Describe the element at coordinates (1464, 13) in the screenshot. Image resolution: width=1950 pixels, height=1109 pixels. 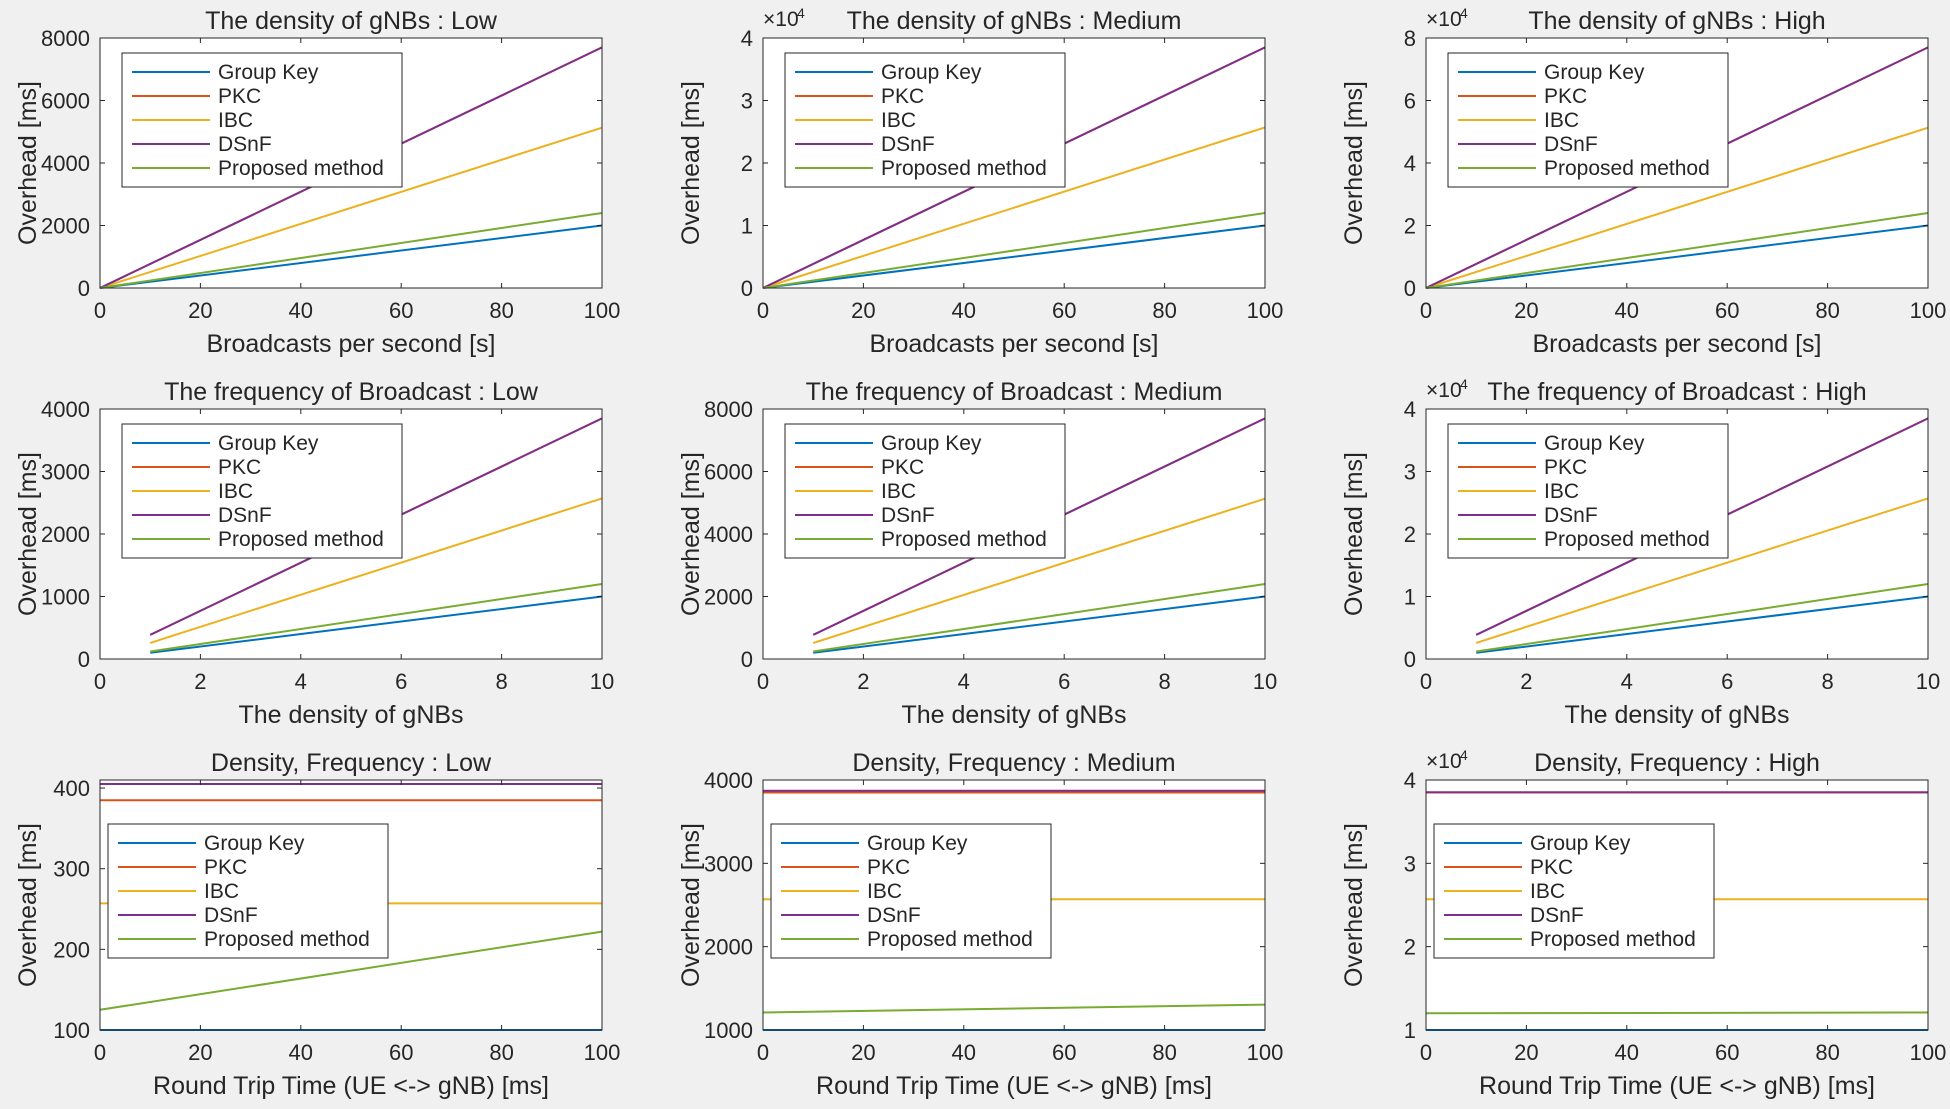
I see `y-multiplier-exponent: 4` at that location.